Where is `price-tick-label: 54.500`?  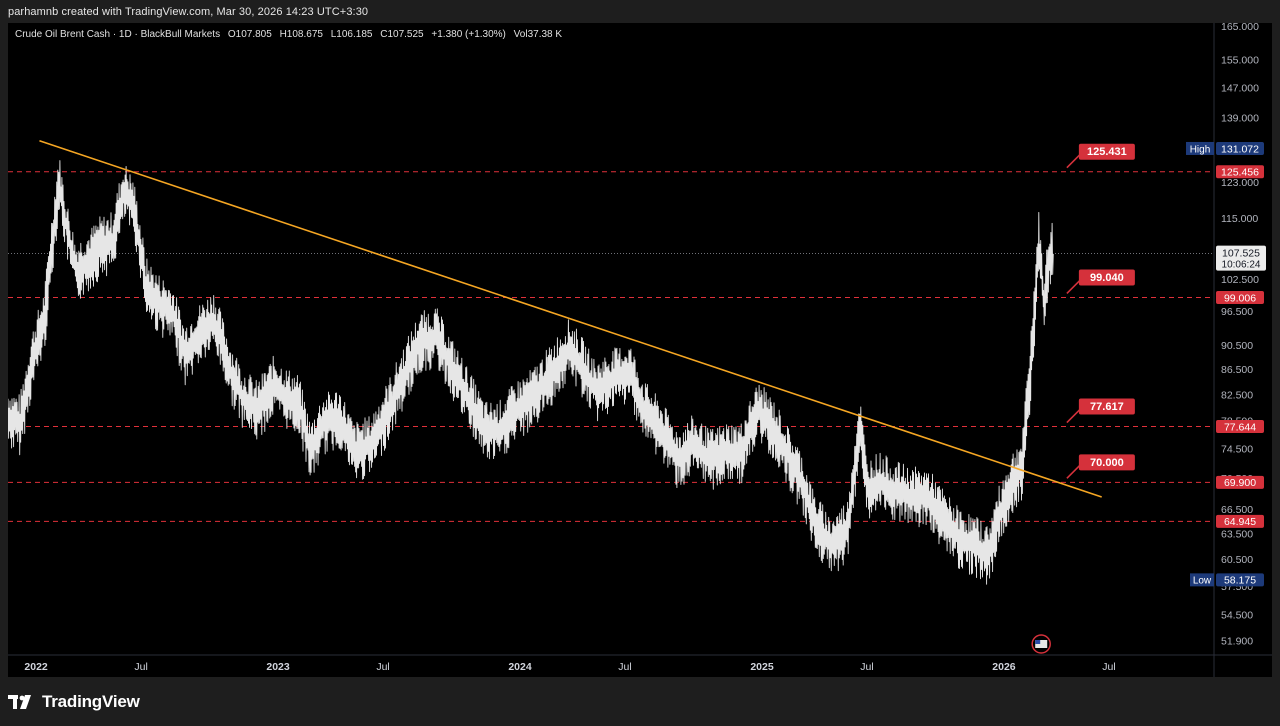
price-tick-label: 54.500 is located at coordinates (1237, 616).